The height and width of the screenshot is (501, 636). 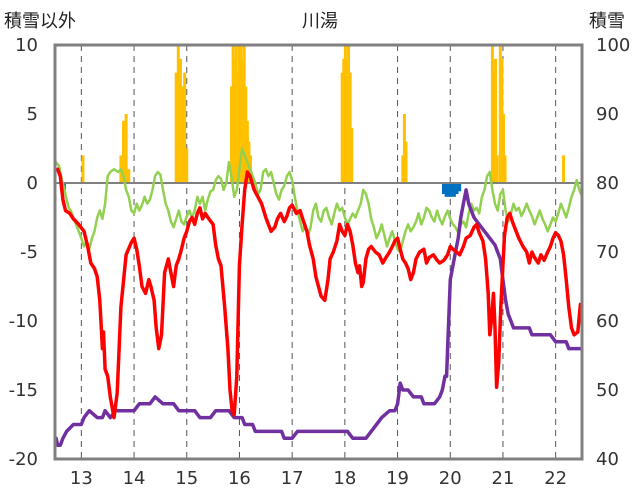 What do you see at coordinates (23, 390) in the screenshot?
I see `y-left-tick--15: -15` at bounding box center [23, 390].